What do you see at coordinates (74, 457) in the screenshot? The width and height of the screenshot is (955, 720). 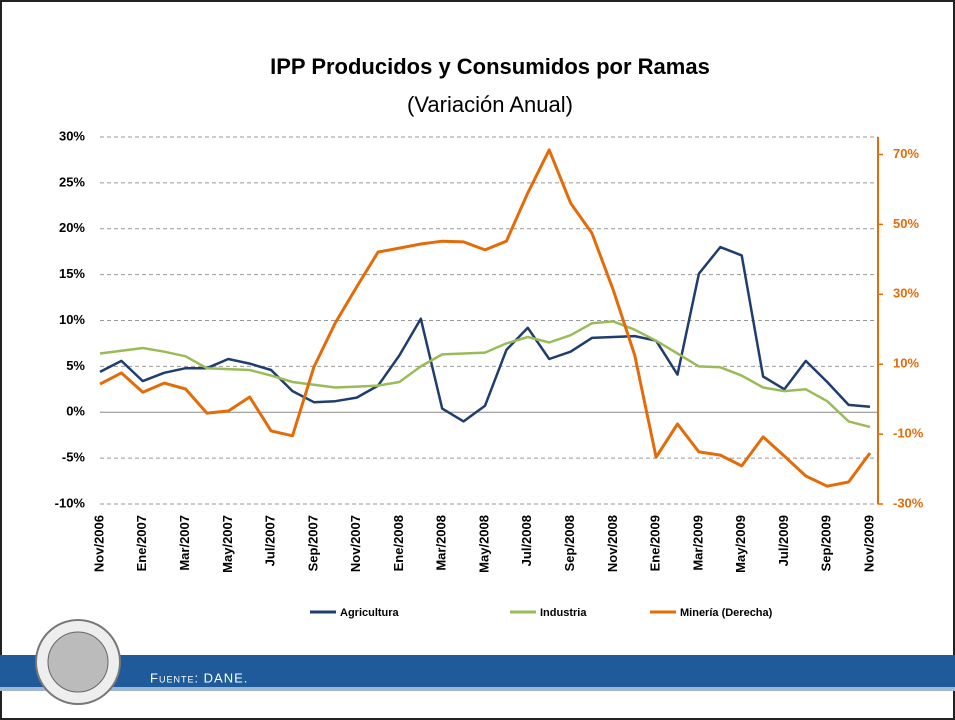 I see `y-tick-label: -5%` at bounding box center [74, 457].